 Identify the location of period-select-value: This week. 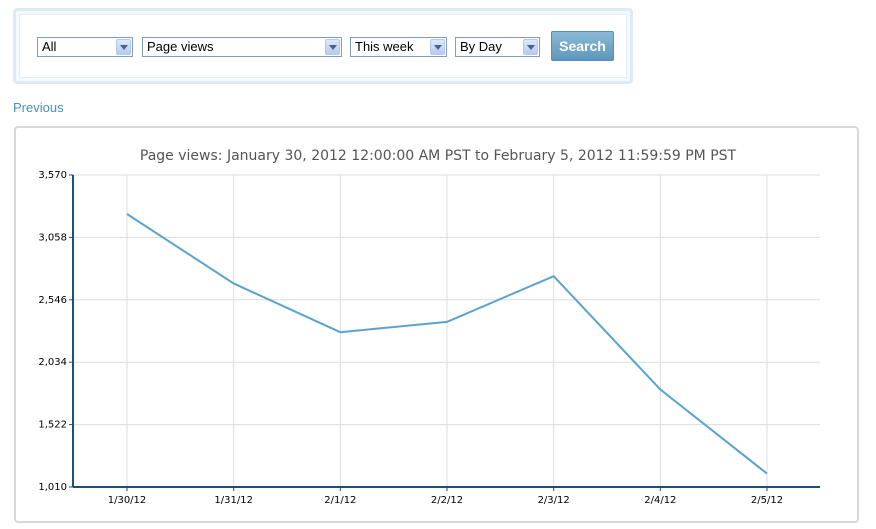
(384, 46).